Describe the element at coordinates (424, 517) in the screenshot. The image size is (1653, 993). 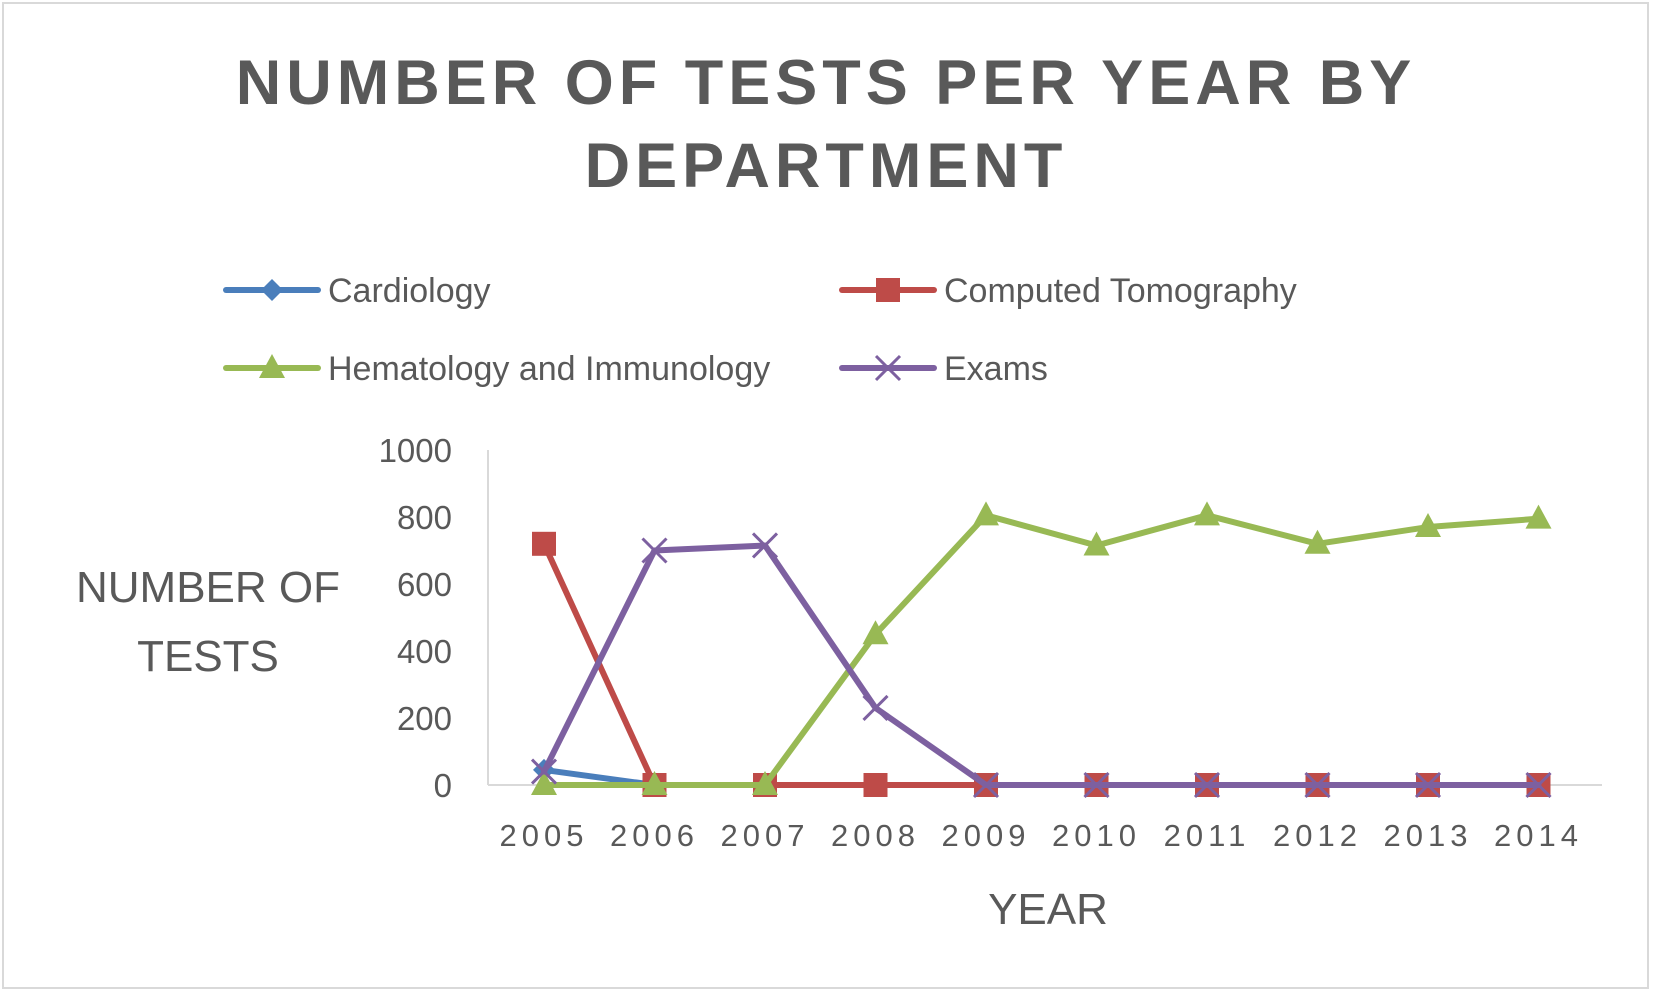
I see `y-tick-label: 800` at that location.